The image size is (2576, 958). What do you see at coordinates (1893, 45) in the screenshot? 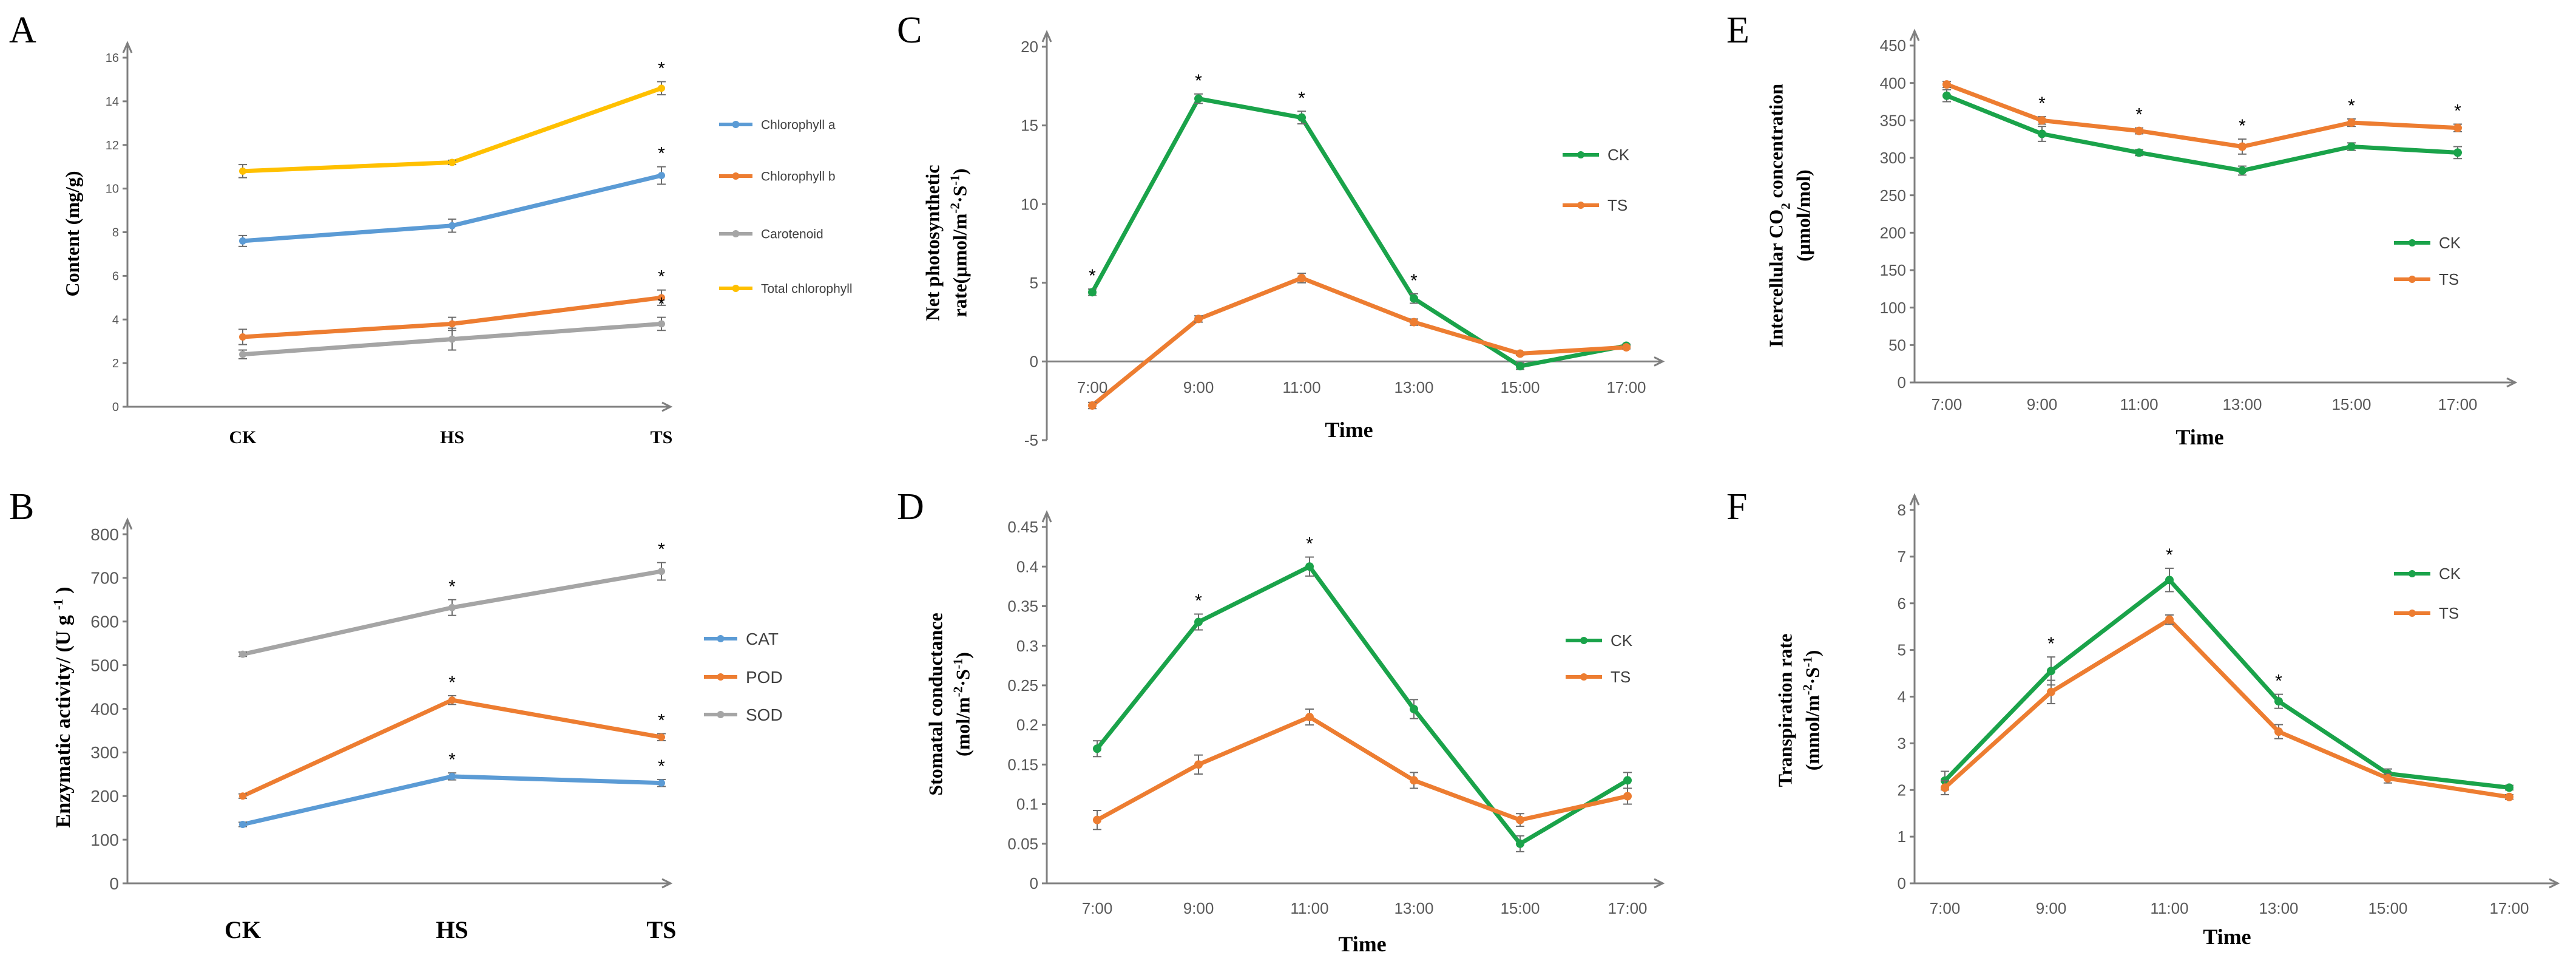
I see `y-tick-label: 450` at bounding box center [1893, 45].